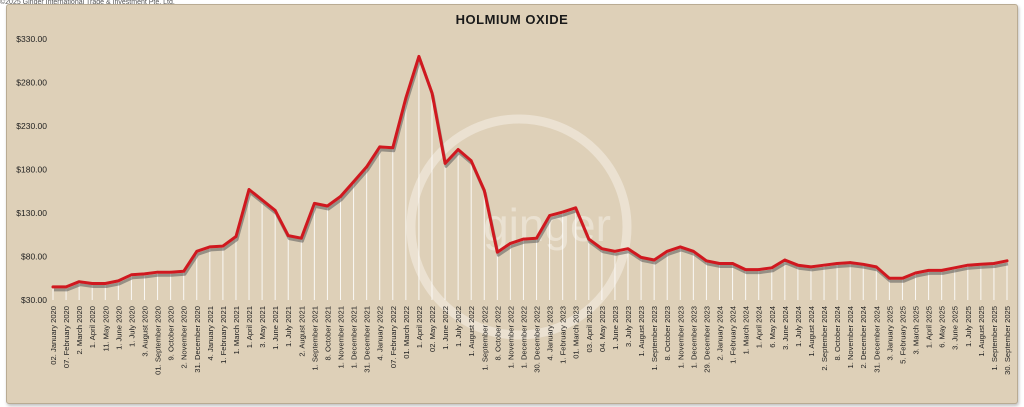 The height and width of the screenshot is (407, 1024). Describe the element at coordinates (31, 170) in the screenshot. I see `y-tick-label: $180.00` at that location.